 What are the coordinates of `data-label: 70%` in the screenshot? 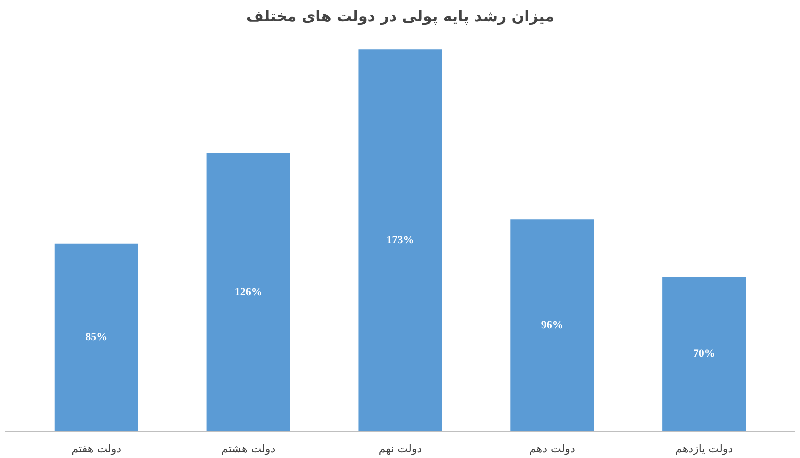 It's located at (704, 354).